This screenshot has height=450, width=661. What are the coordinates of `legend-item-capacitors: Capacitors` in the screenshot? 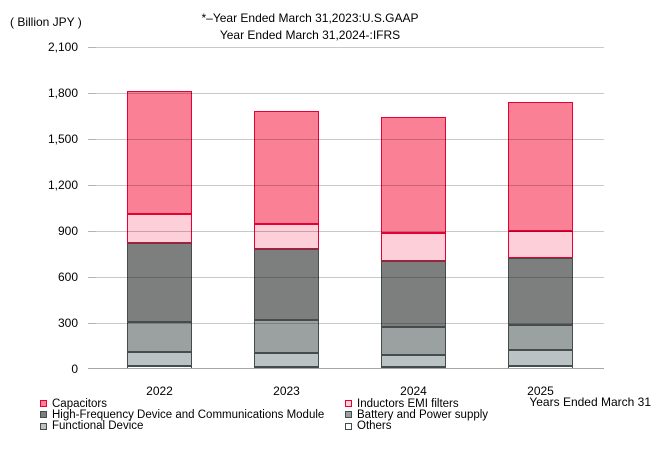 It's located at (73, 403).